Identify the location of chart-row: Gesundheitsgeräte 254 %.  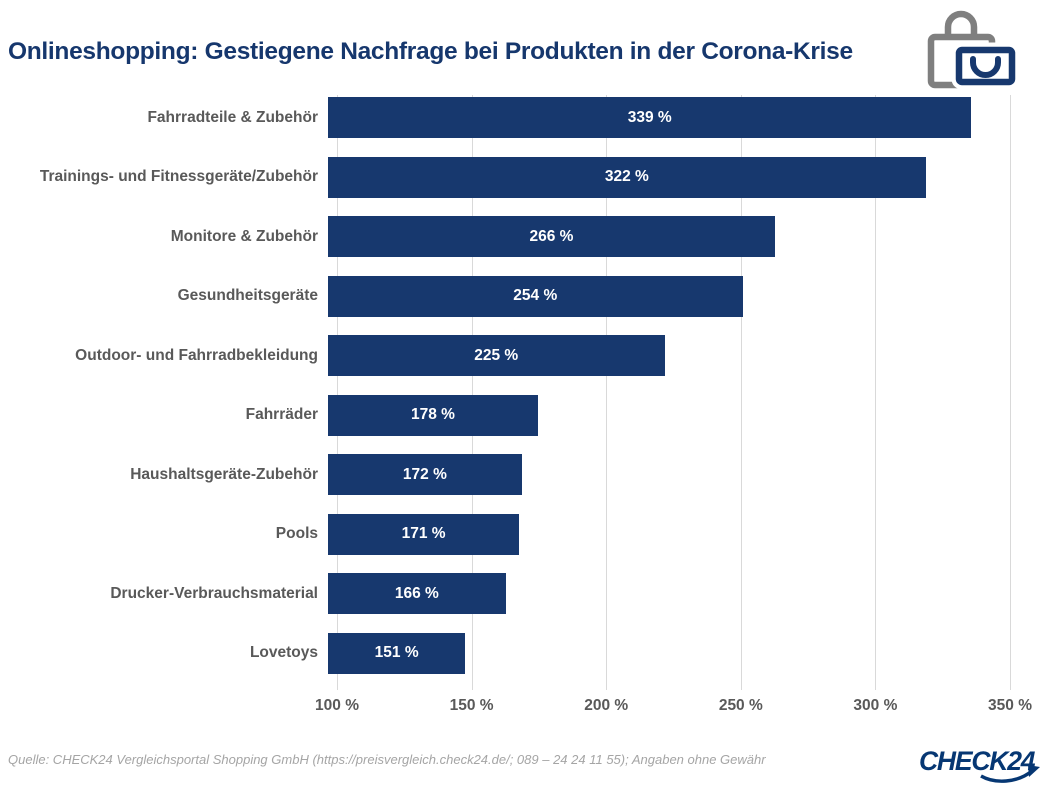
(531, 304).